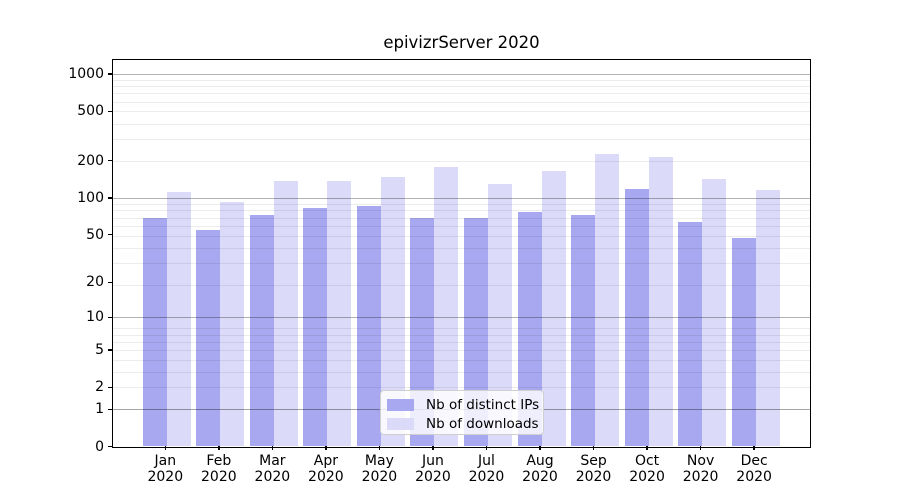 This screenshot has height=500, width=900. Describe the element at coordinates (90, 160) in the screenshot. I see `y-tick-label: 200` at that location.